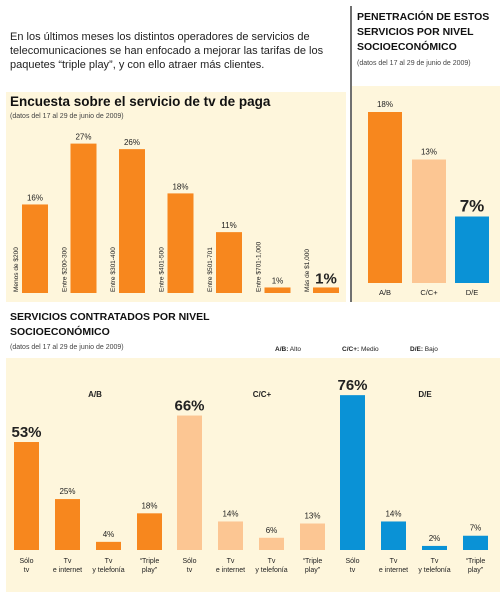  I want to click on survey-category-label: Entre $301-400, so click(113, 269).